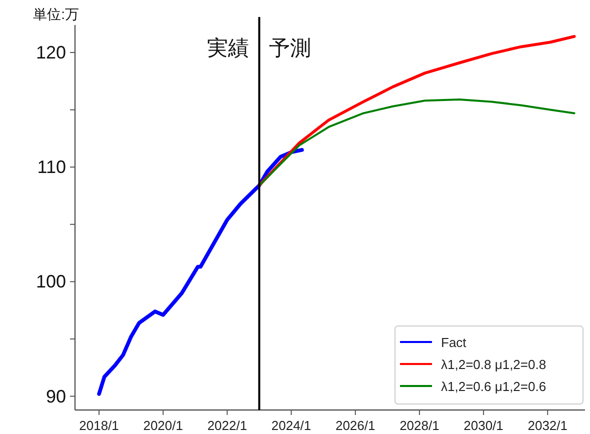 The height and width of the screenshot is (434, 590). I want to click on y-axis-title: 単位:万, so click(56, 14).